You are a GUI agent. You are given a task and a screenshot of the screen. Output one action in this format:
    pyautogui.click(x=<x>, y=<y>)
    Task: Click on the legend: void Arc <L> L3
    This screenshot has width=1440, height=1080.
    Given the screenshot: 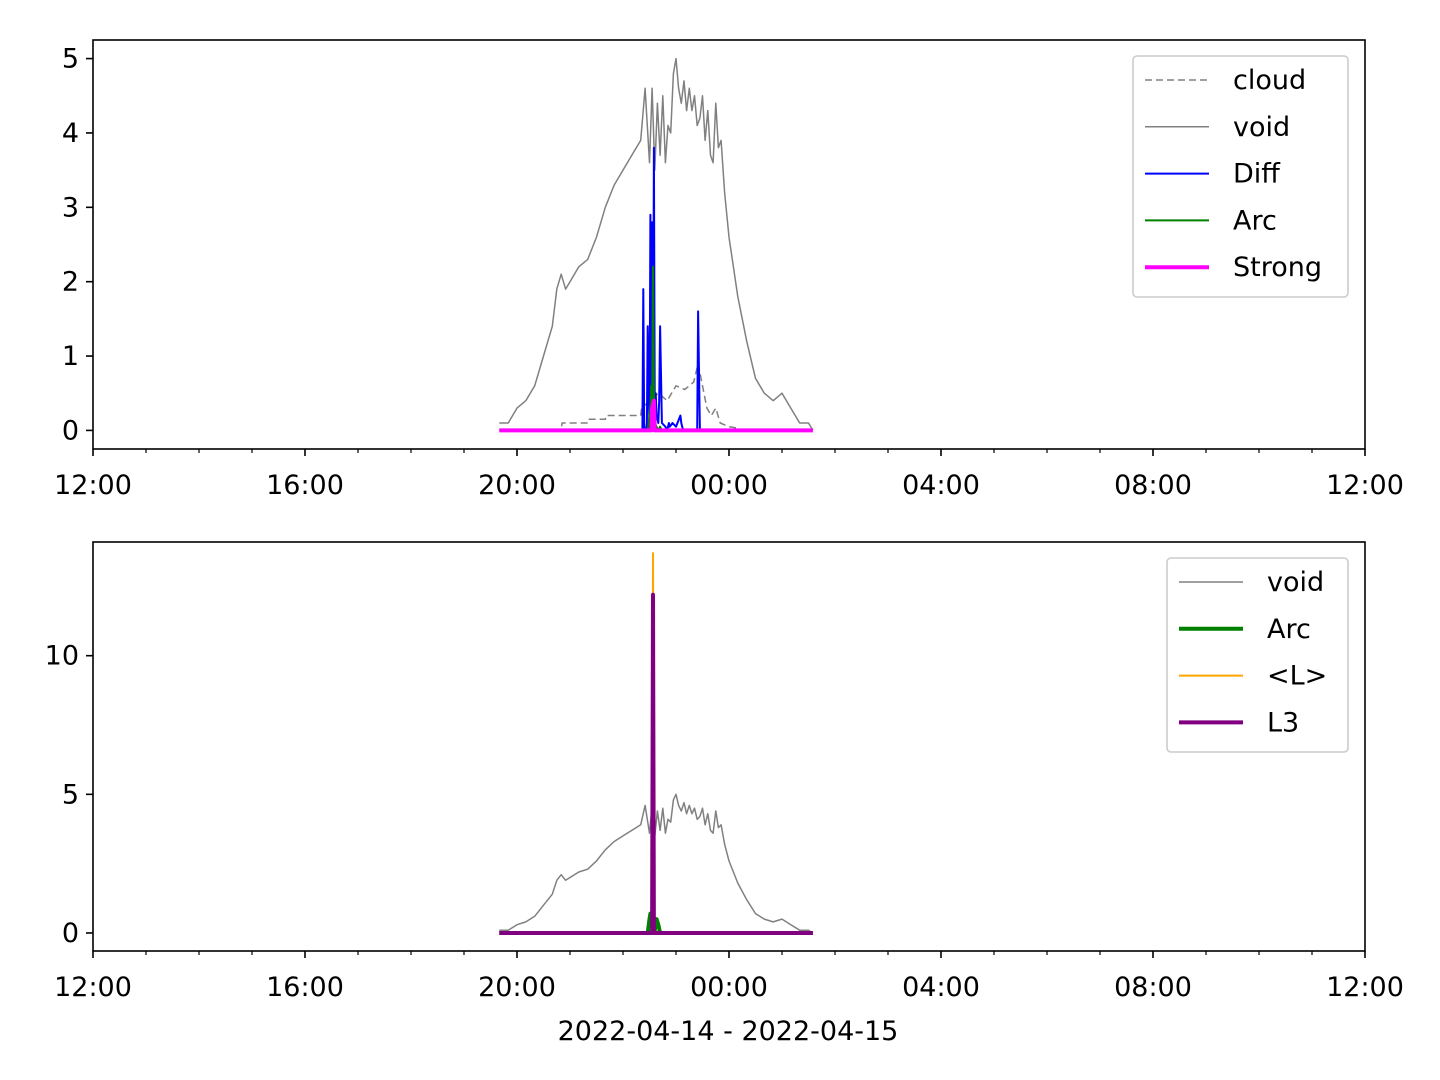 What is the action you would take?
    pyautogui.click(x=1257, y=655)
    